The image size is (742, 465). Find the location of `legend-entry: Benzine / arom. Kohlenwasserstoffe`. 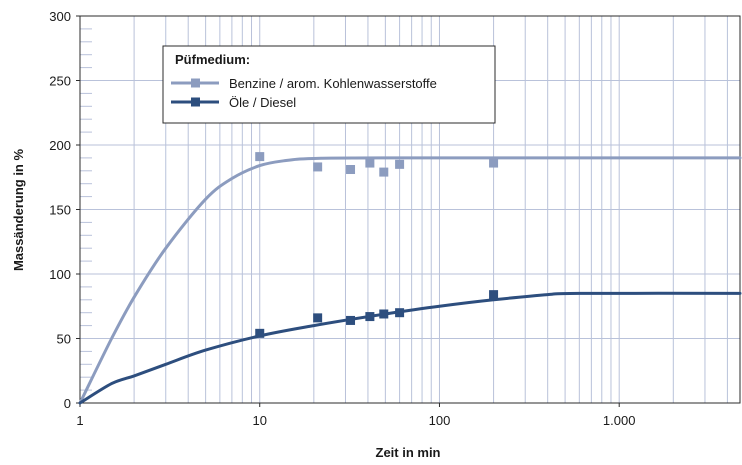

legend-entry: Benzine / arom. Kohlenwasserstoffe is located at coordinates (333, 83).